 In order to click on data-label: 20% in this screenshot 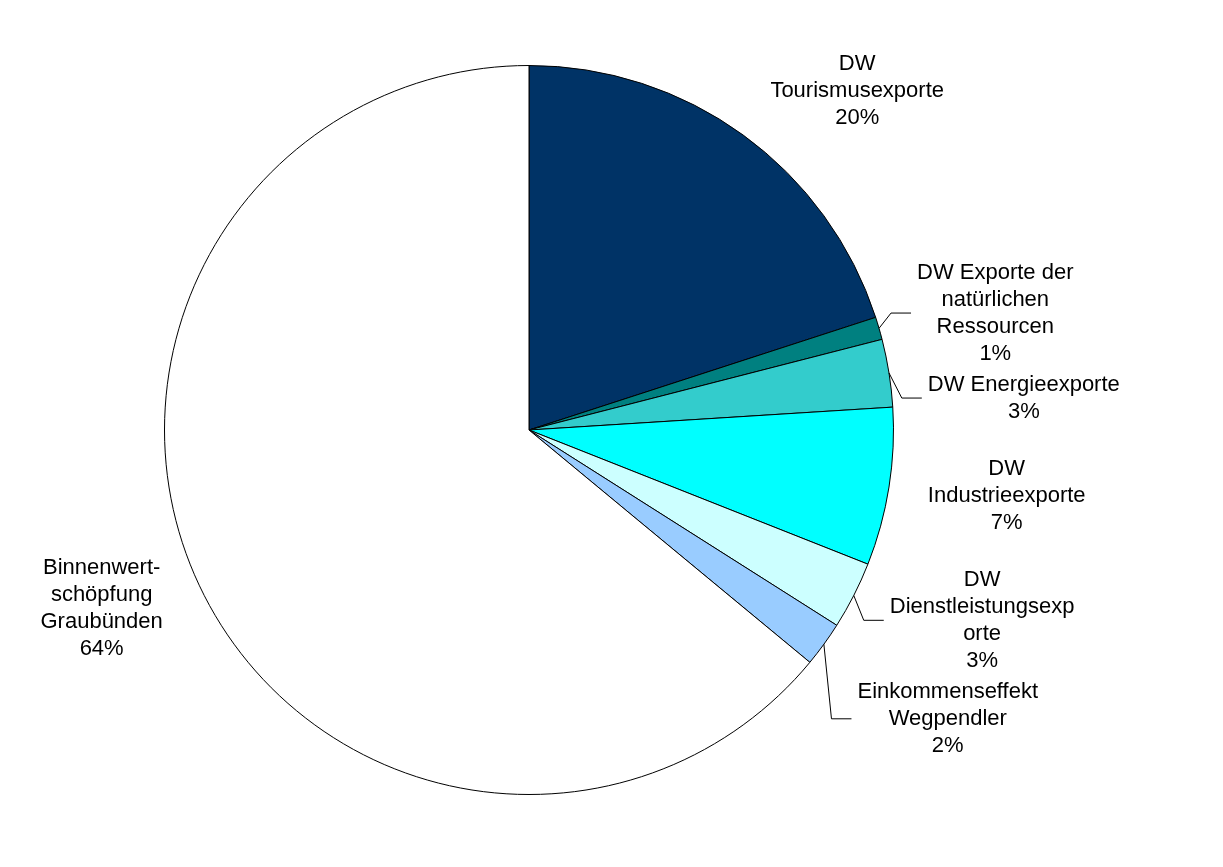, I will do `click(857, 116)`.